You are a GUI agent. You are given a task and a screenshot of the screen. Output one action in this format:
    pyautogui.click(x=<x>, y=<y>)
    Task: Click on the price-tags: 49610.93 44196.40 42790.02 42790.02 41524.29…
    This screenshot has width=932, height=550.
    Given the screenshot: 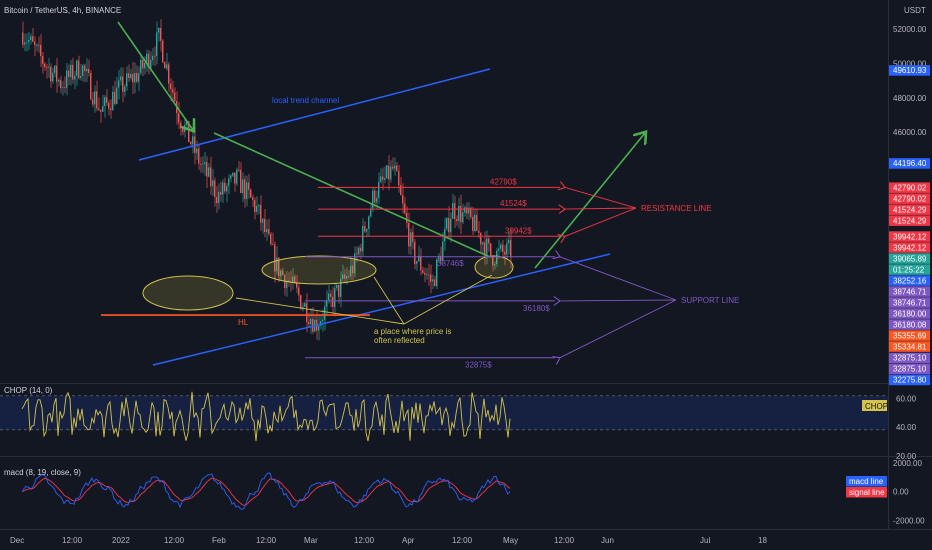 What is the action you would take?
    pyautogui.click(x=909, y=225)
    